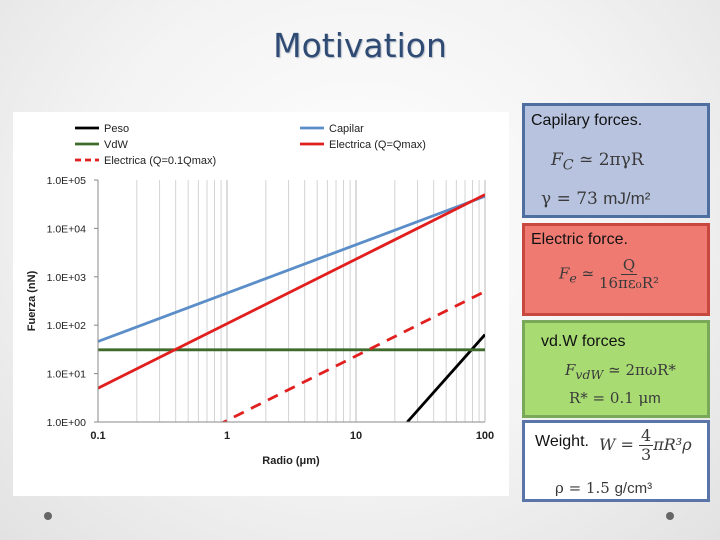 The image size is (720, 540). I want to click on capillary-equation: FC ≃ 2πγR, so click(597, 161).